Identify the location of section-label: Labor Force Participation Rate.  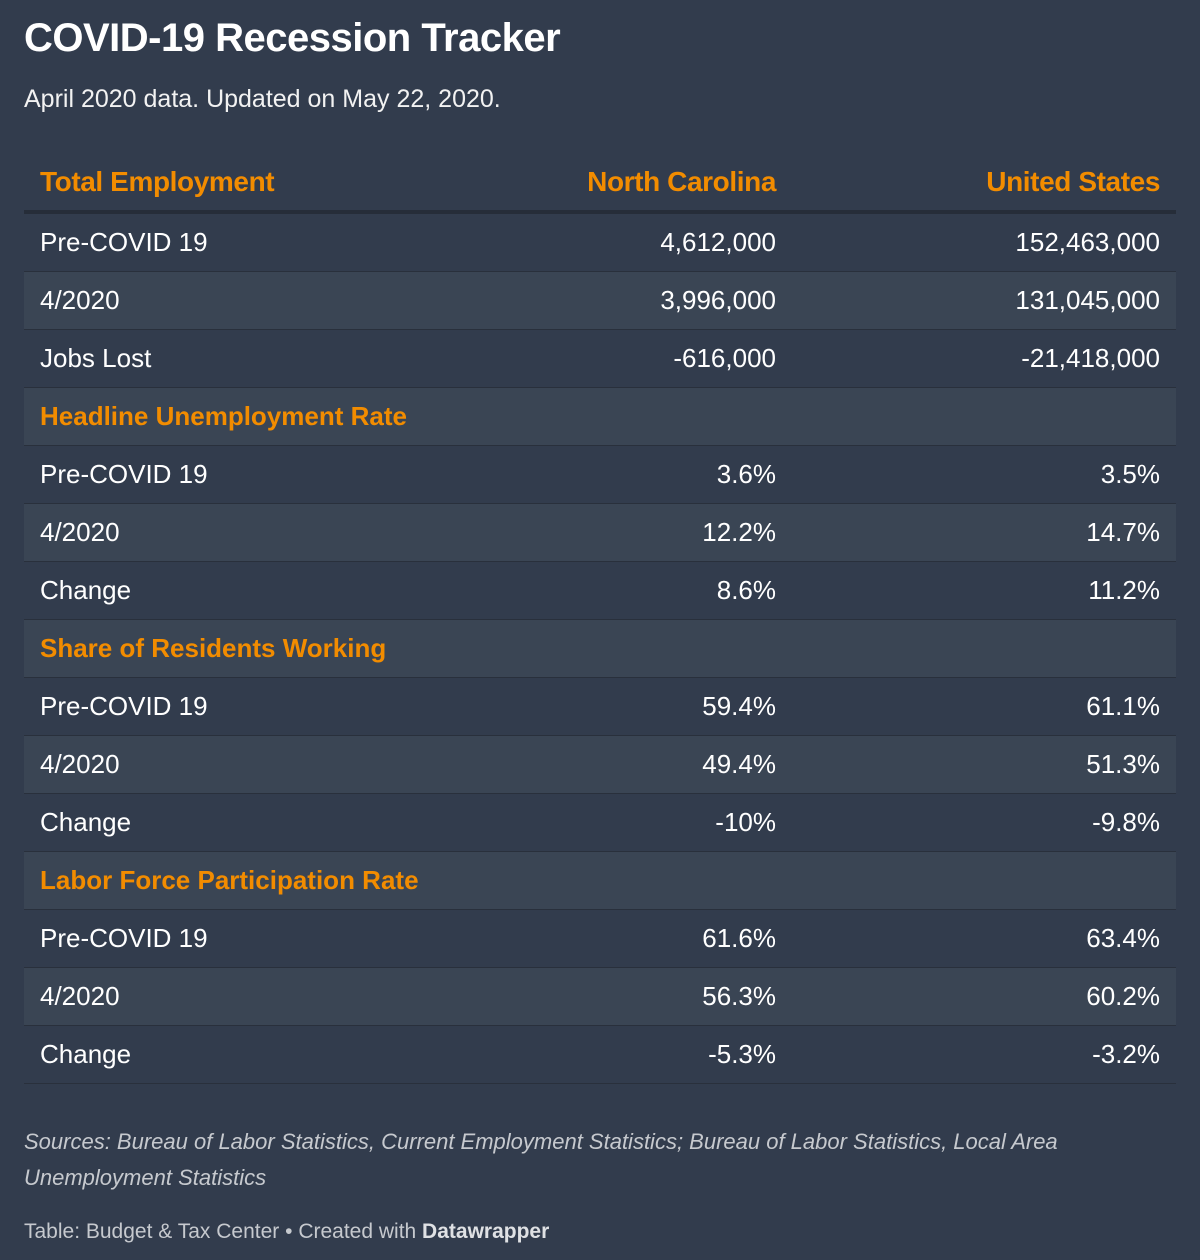
(600, 880).